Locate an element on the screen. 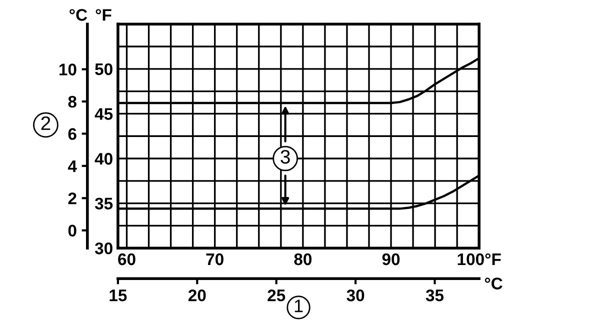 This screenshot has width=608, height=326. y2-tick-label: 10 is located at coordinates (67, 70).